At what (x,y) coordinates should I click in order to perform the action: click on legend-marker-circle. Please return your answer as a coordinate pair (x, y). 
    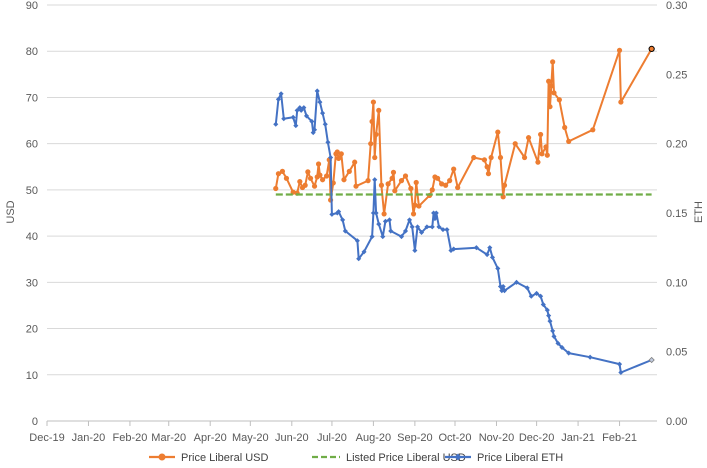
    Looking at the image, I should click on (162, 457).